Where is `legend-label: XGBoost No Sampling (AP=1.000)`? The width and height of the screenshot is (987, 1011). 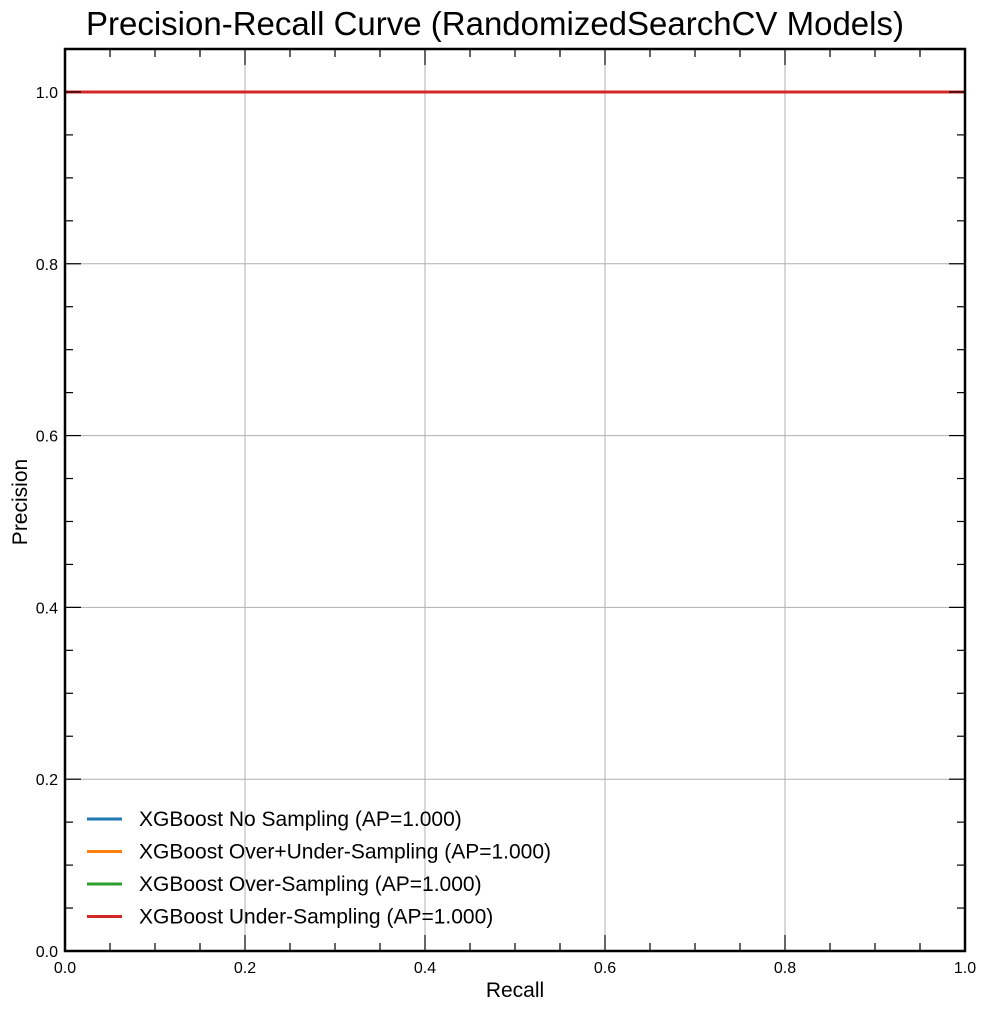 legend-label: XGBoost No Sampling (AP=1.000) is located at coordinates (300, 819).